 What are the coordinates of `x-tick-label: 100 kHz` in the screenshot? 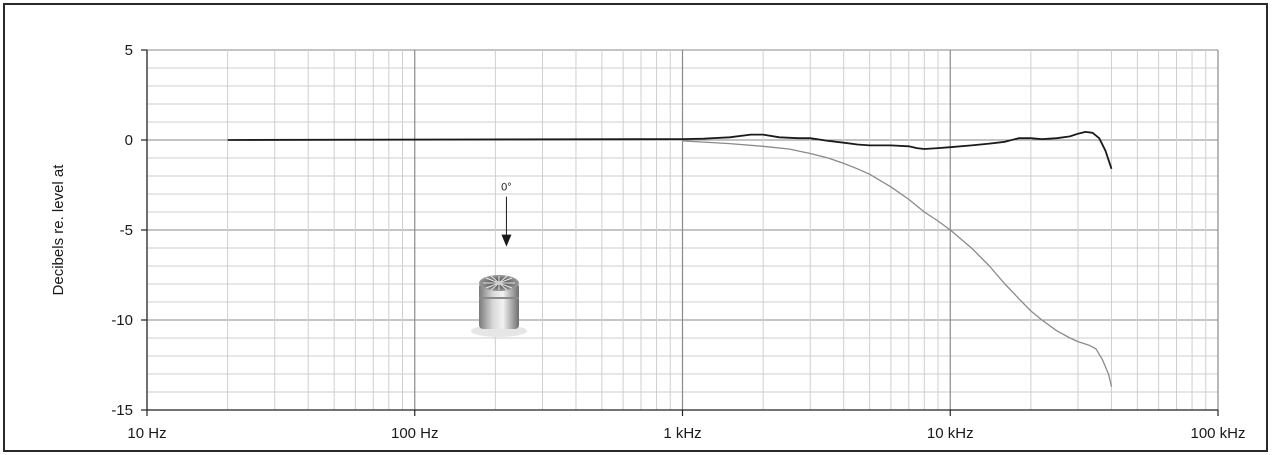 It's located at (1217, 433).